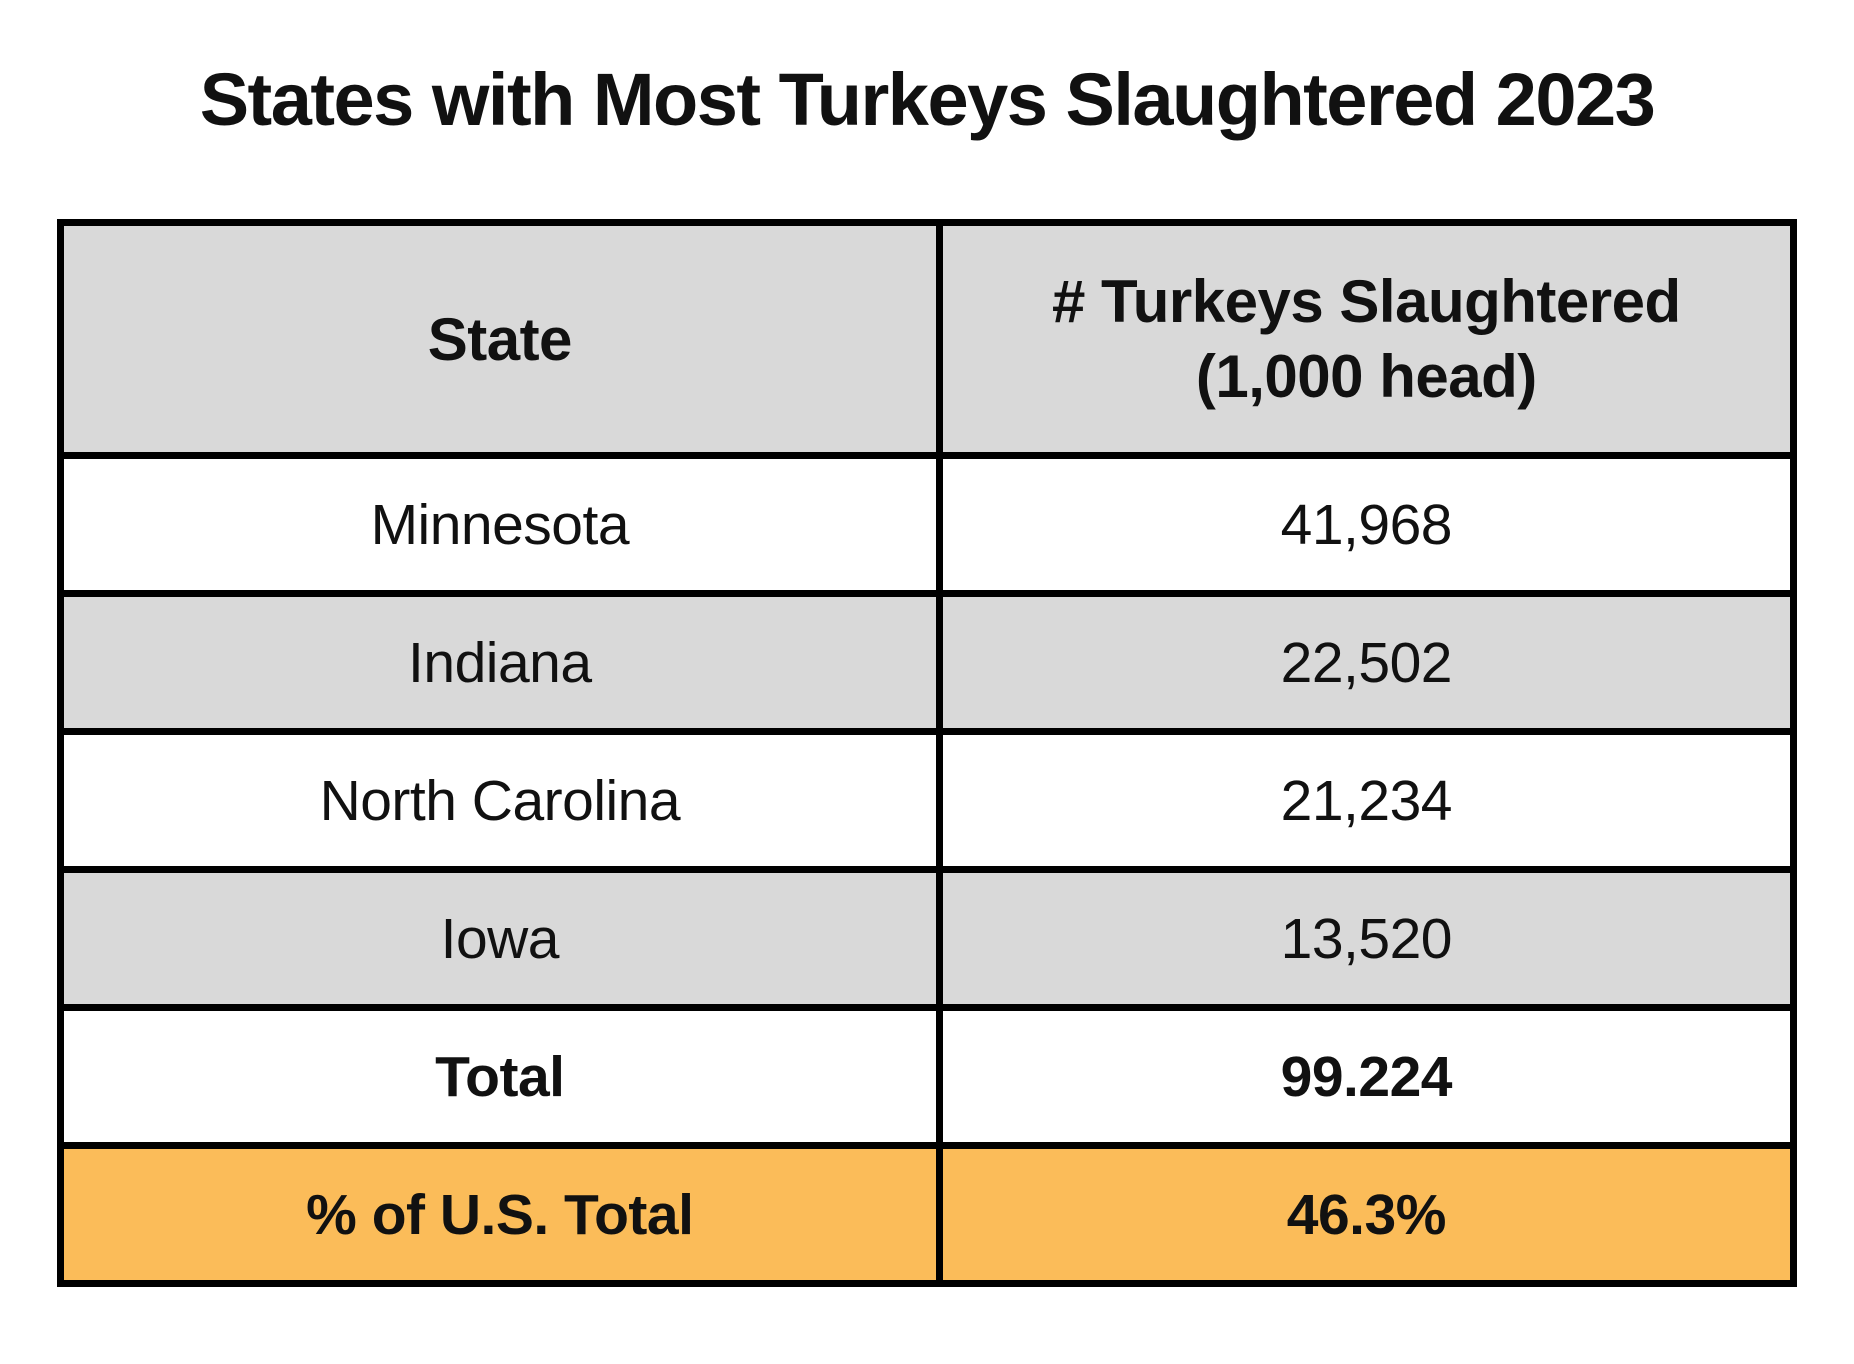  Describe the element at coordinates (1366, 376) in the screenshot. I see `header-value-line2: (1,000 head)` at that location.